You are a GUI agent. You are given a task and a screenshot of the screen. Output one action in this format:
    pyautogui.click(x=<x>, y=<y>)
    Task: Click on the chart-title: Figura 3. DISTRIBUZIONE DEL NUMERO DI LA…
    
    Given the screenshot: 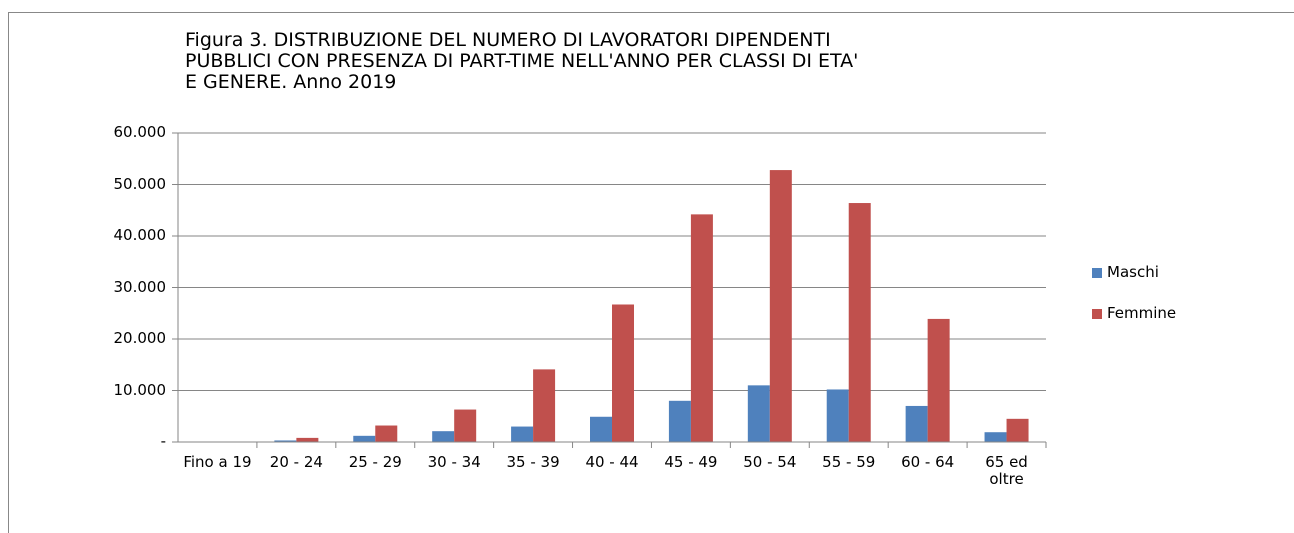 What is the action you would take?
    pyautogui.click(x=508, y=40)
    